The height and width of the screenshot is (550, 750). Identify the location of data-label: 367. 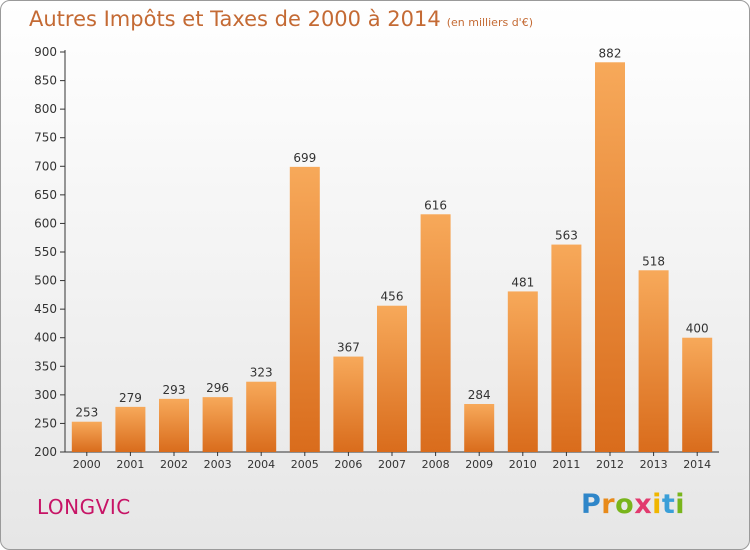
(348, 348).